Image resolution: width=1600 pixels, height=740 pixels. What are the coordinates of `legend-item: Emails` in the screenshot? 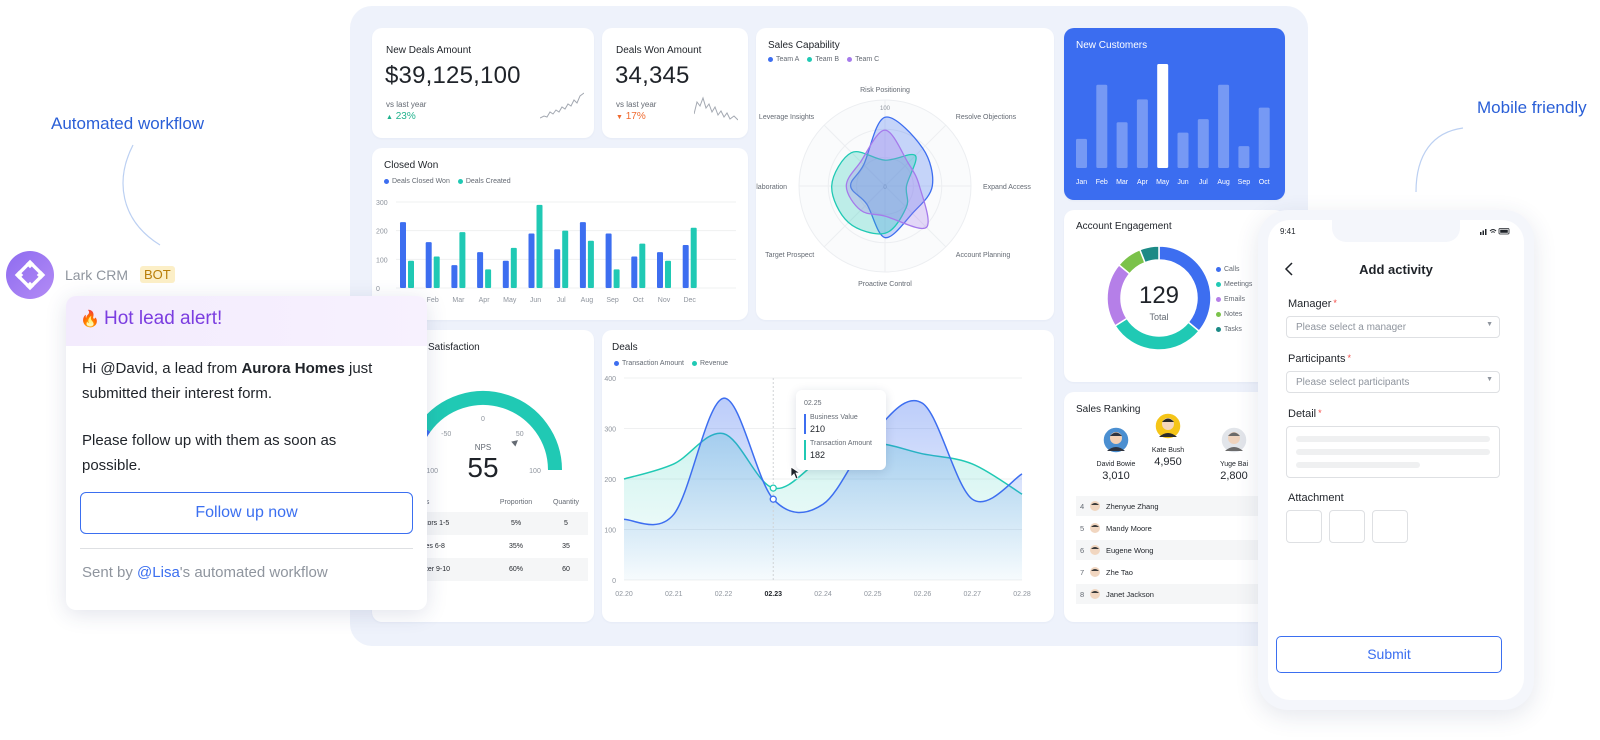 It's located at (1234, 303).